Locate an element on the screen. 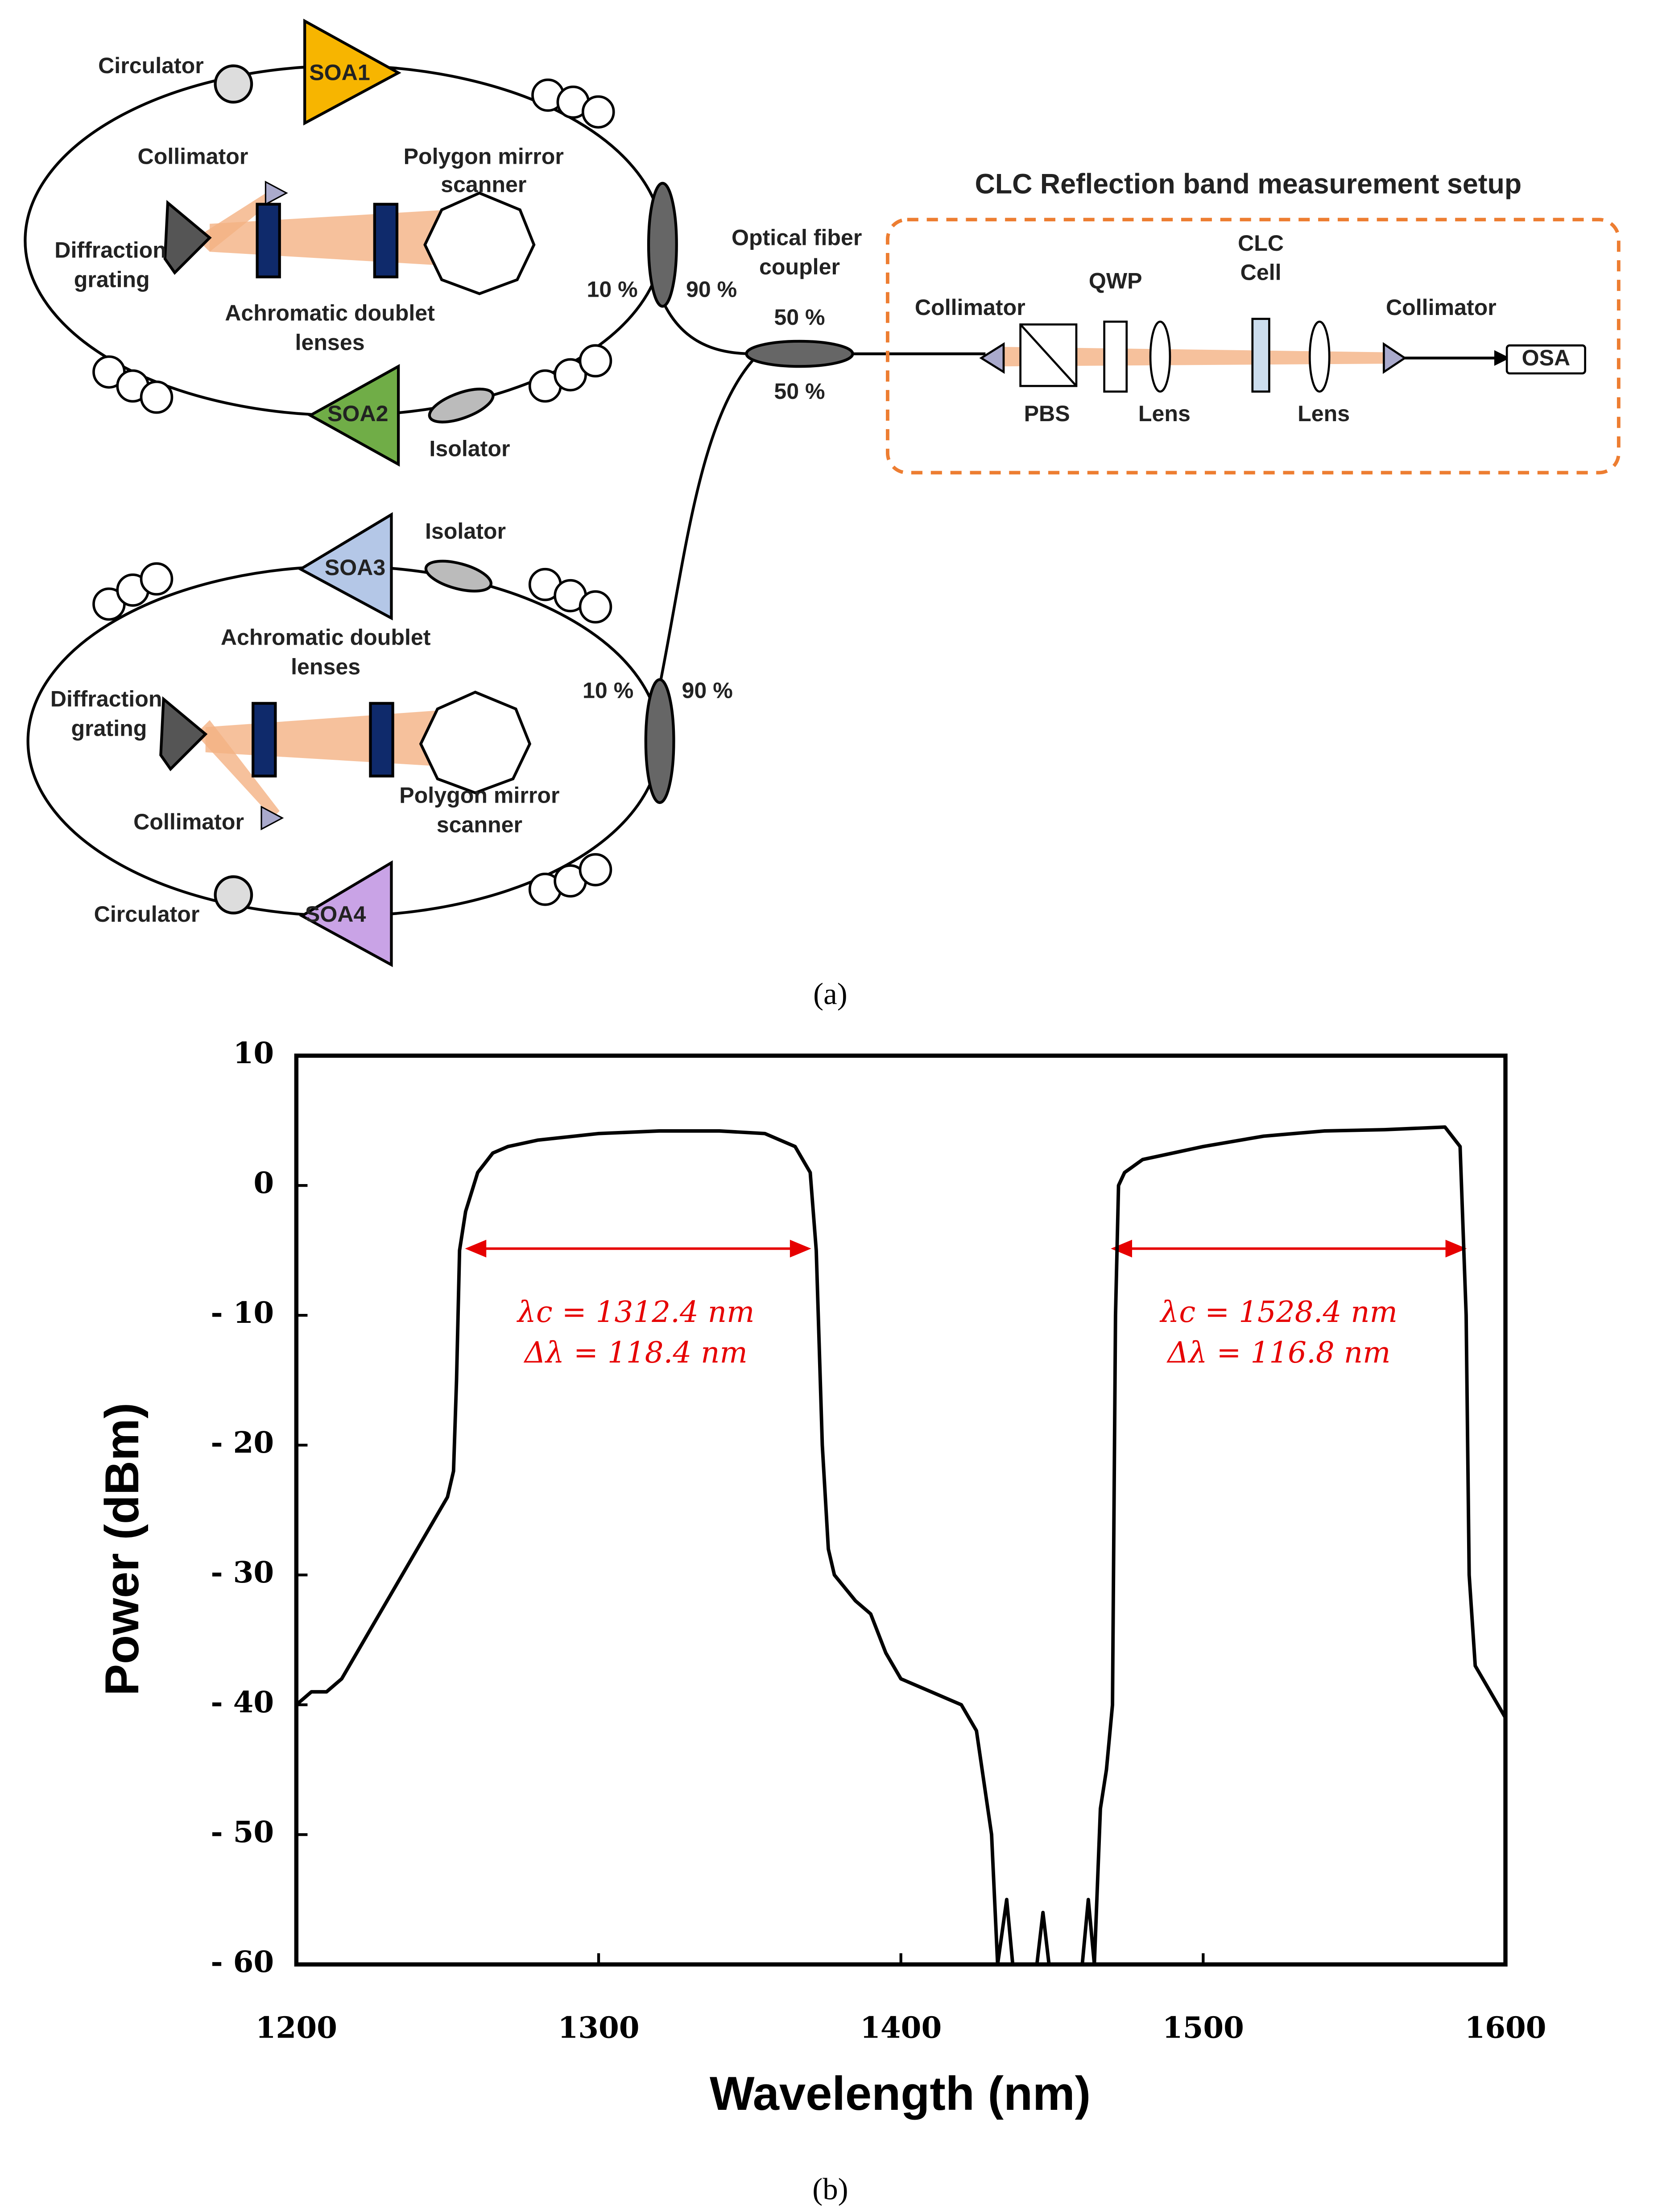 This screenshot has width=1662, height=2212. y-tick-label: - 30 is located at coordinates (242, 1572).